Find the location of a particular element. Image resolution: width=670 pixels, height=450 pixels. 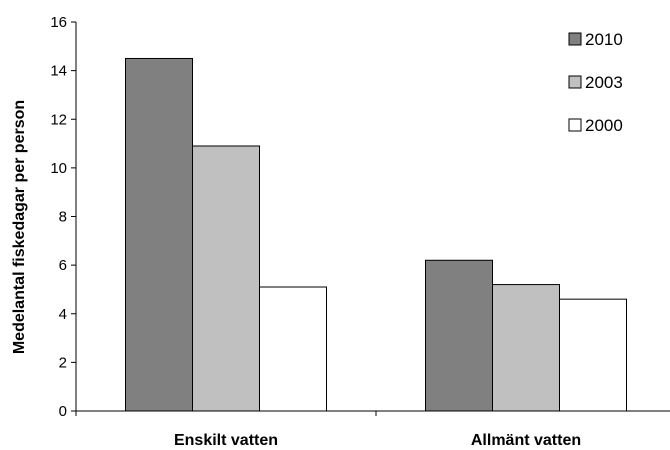

legend-swatch-2003 is located at coordinates (575, 82).